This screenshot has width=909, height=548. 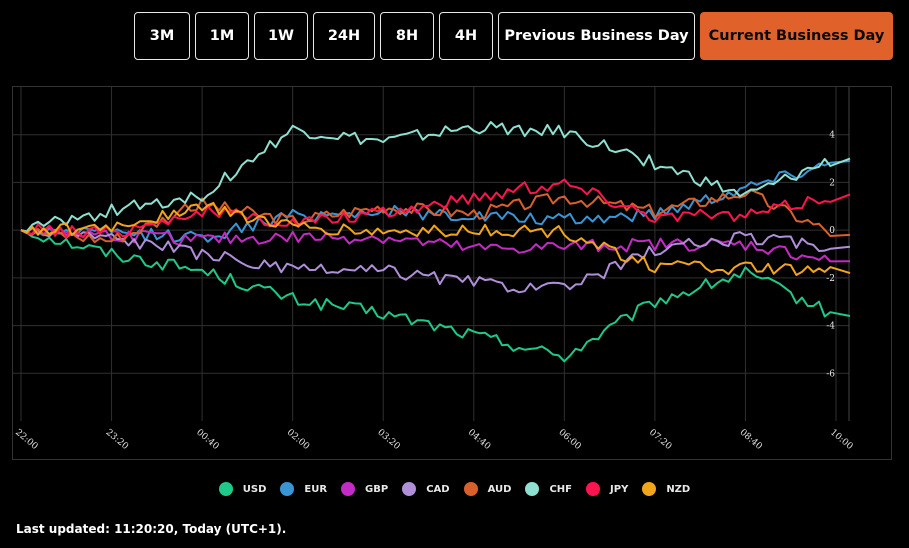 I want to click on y-tick-label: 2, so click(x=832, y=183).